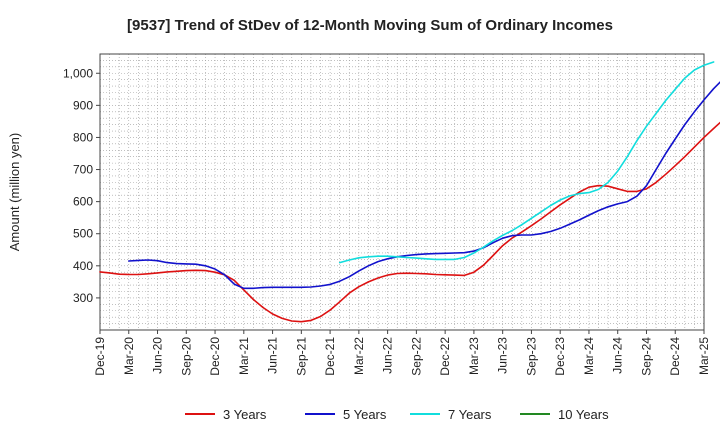  Describe the element at coordinates (129, 356) in the screenshot. I see `x-tick-label: Mar-20` at that location.